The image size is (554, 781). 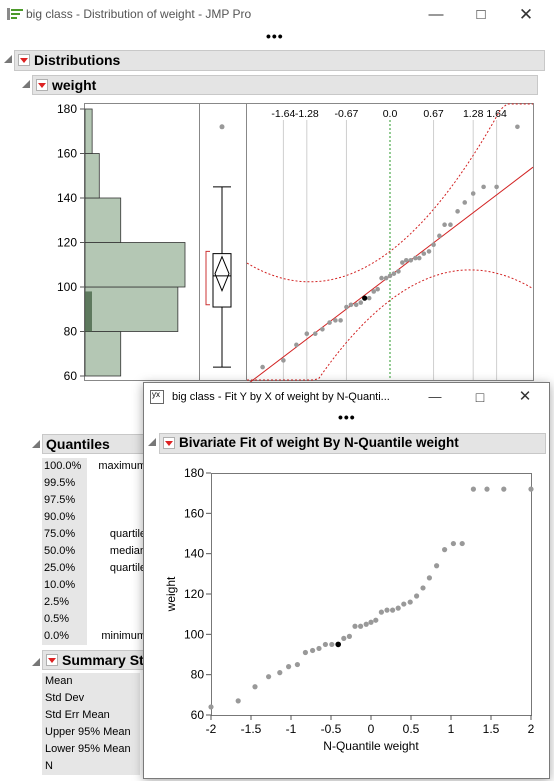 What do you see at coordinates (338, 644) in the screenshot?
I see `scatter-point-selected` at bounding box center [338, 644].